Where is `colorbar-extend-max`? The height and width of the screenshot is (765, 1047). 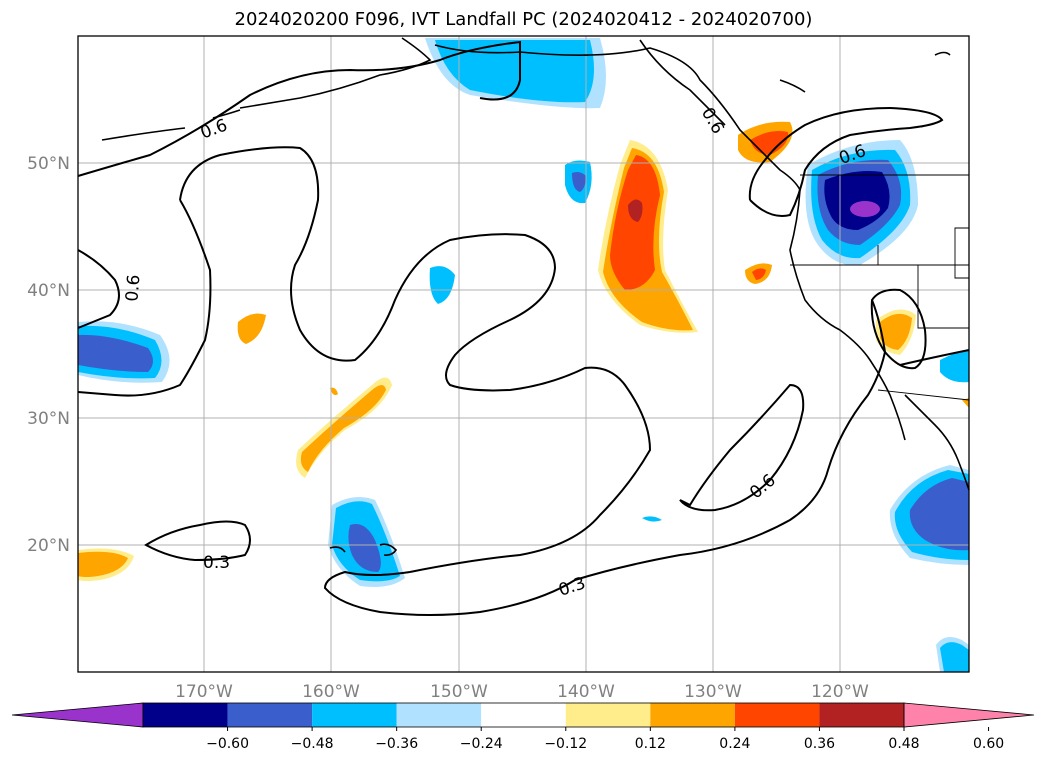 colorbar-extend-max is located at coordinates (969, 715).